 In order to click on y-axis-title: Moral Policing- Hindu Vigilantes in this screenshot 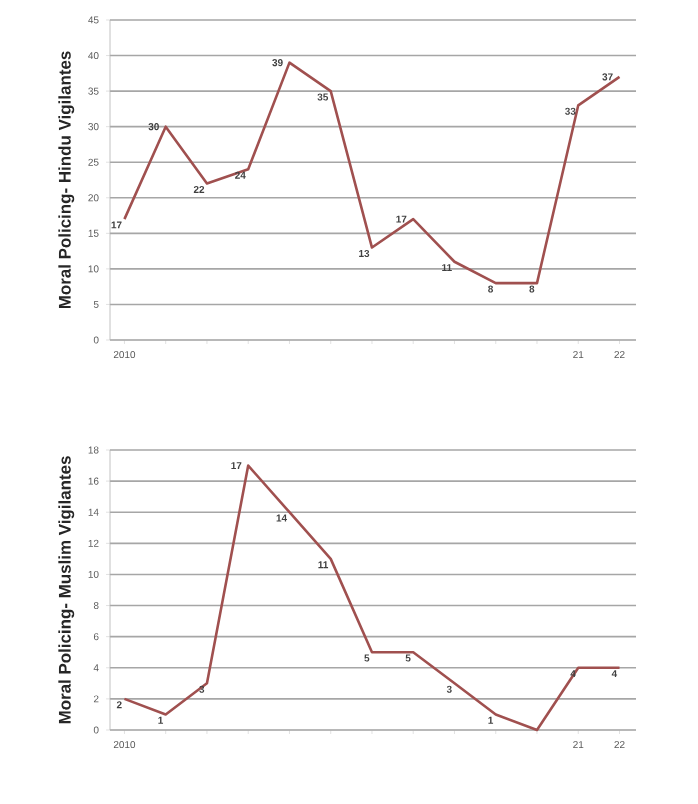, I will do `click(66, 180)`.